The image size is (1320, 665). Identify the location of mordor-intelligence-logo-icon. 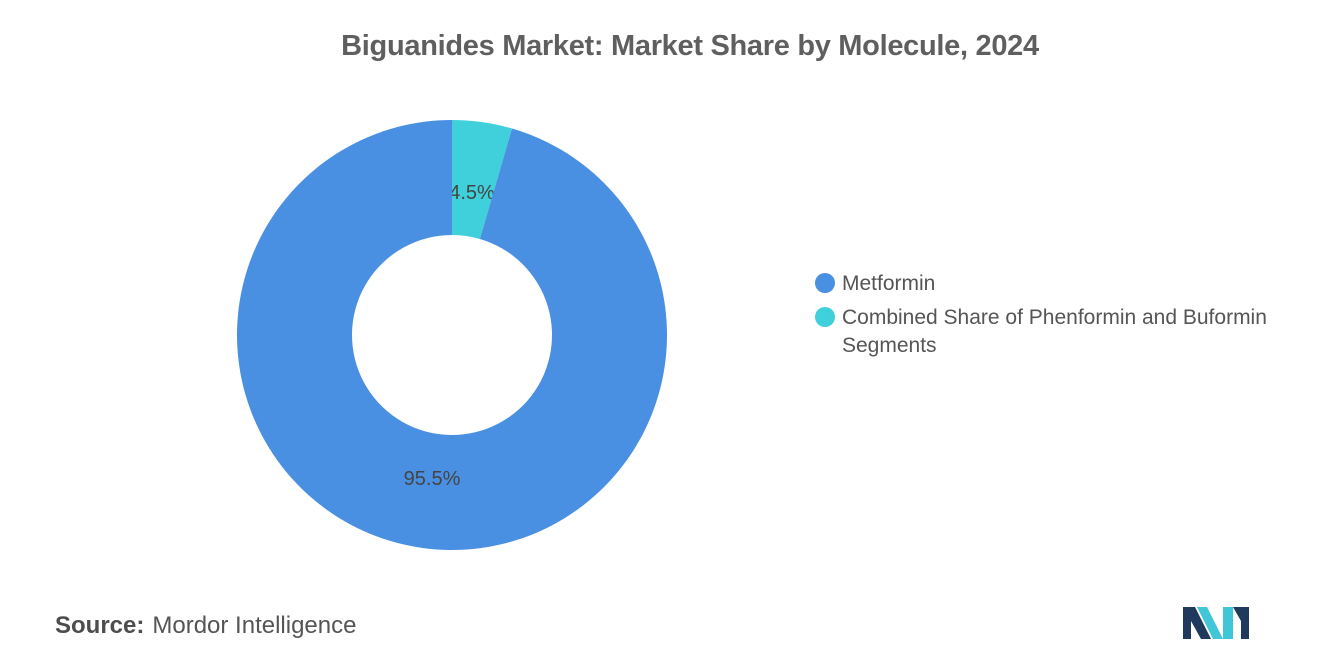
(1216, 623).